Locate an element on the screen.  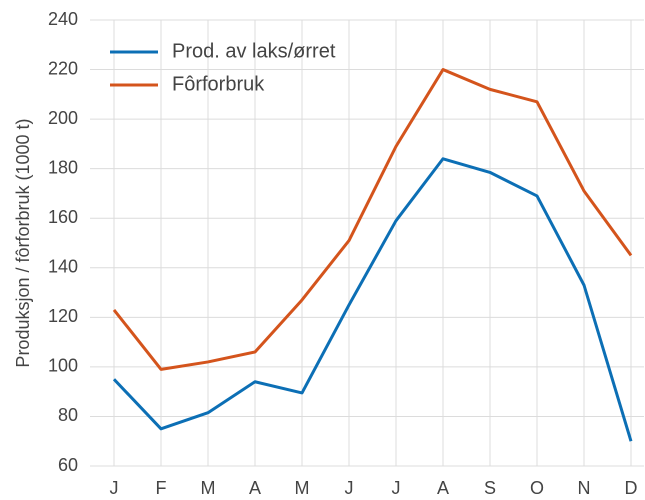
y-tick-label: 240 is located at coordinates (63, 19).